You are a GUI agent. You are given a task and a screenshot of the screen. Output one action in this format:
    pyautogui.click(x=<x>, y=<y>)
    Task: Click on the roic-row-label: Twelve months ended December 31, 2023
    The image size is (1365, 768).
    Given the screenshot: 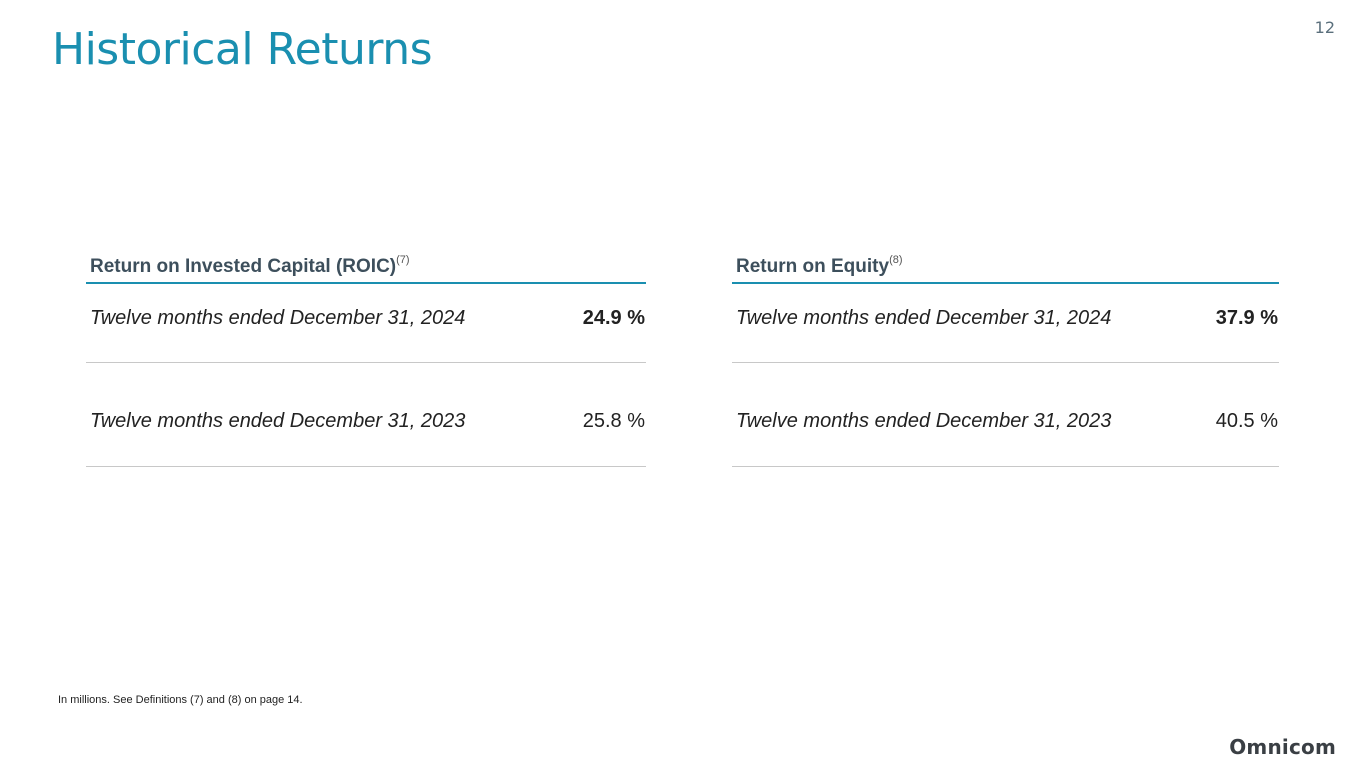 What is the action you would take?
    pyautogui.click(x=278, y=421)
    